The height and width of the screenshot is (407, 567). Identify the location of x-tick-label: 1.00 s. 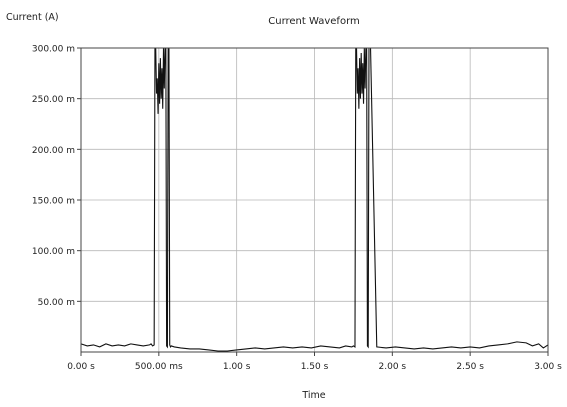
(237, 367).